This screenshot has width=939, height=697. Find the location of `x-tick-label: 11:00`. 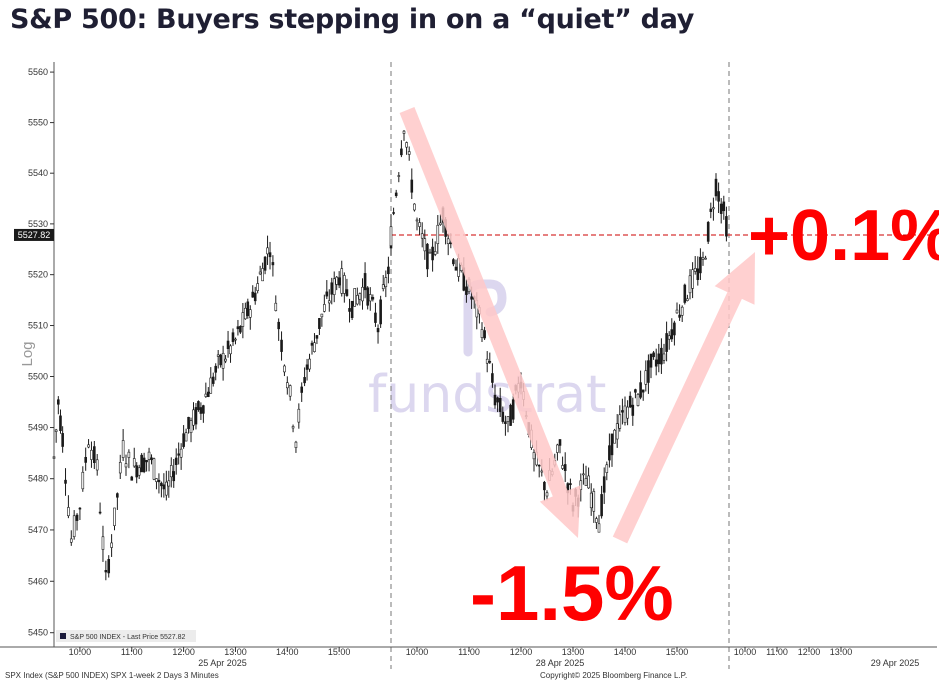

x-tick-label: 11:00 is located at coordinates (132, 652).